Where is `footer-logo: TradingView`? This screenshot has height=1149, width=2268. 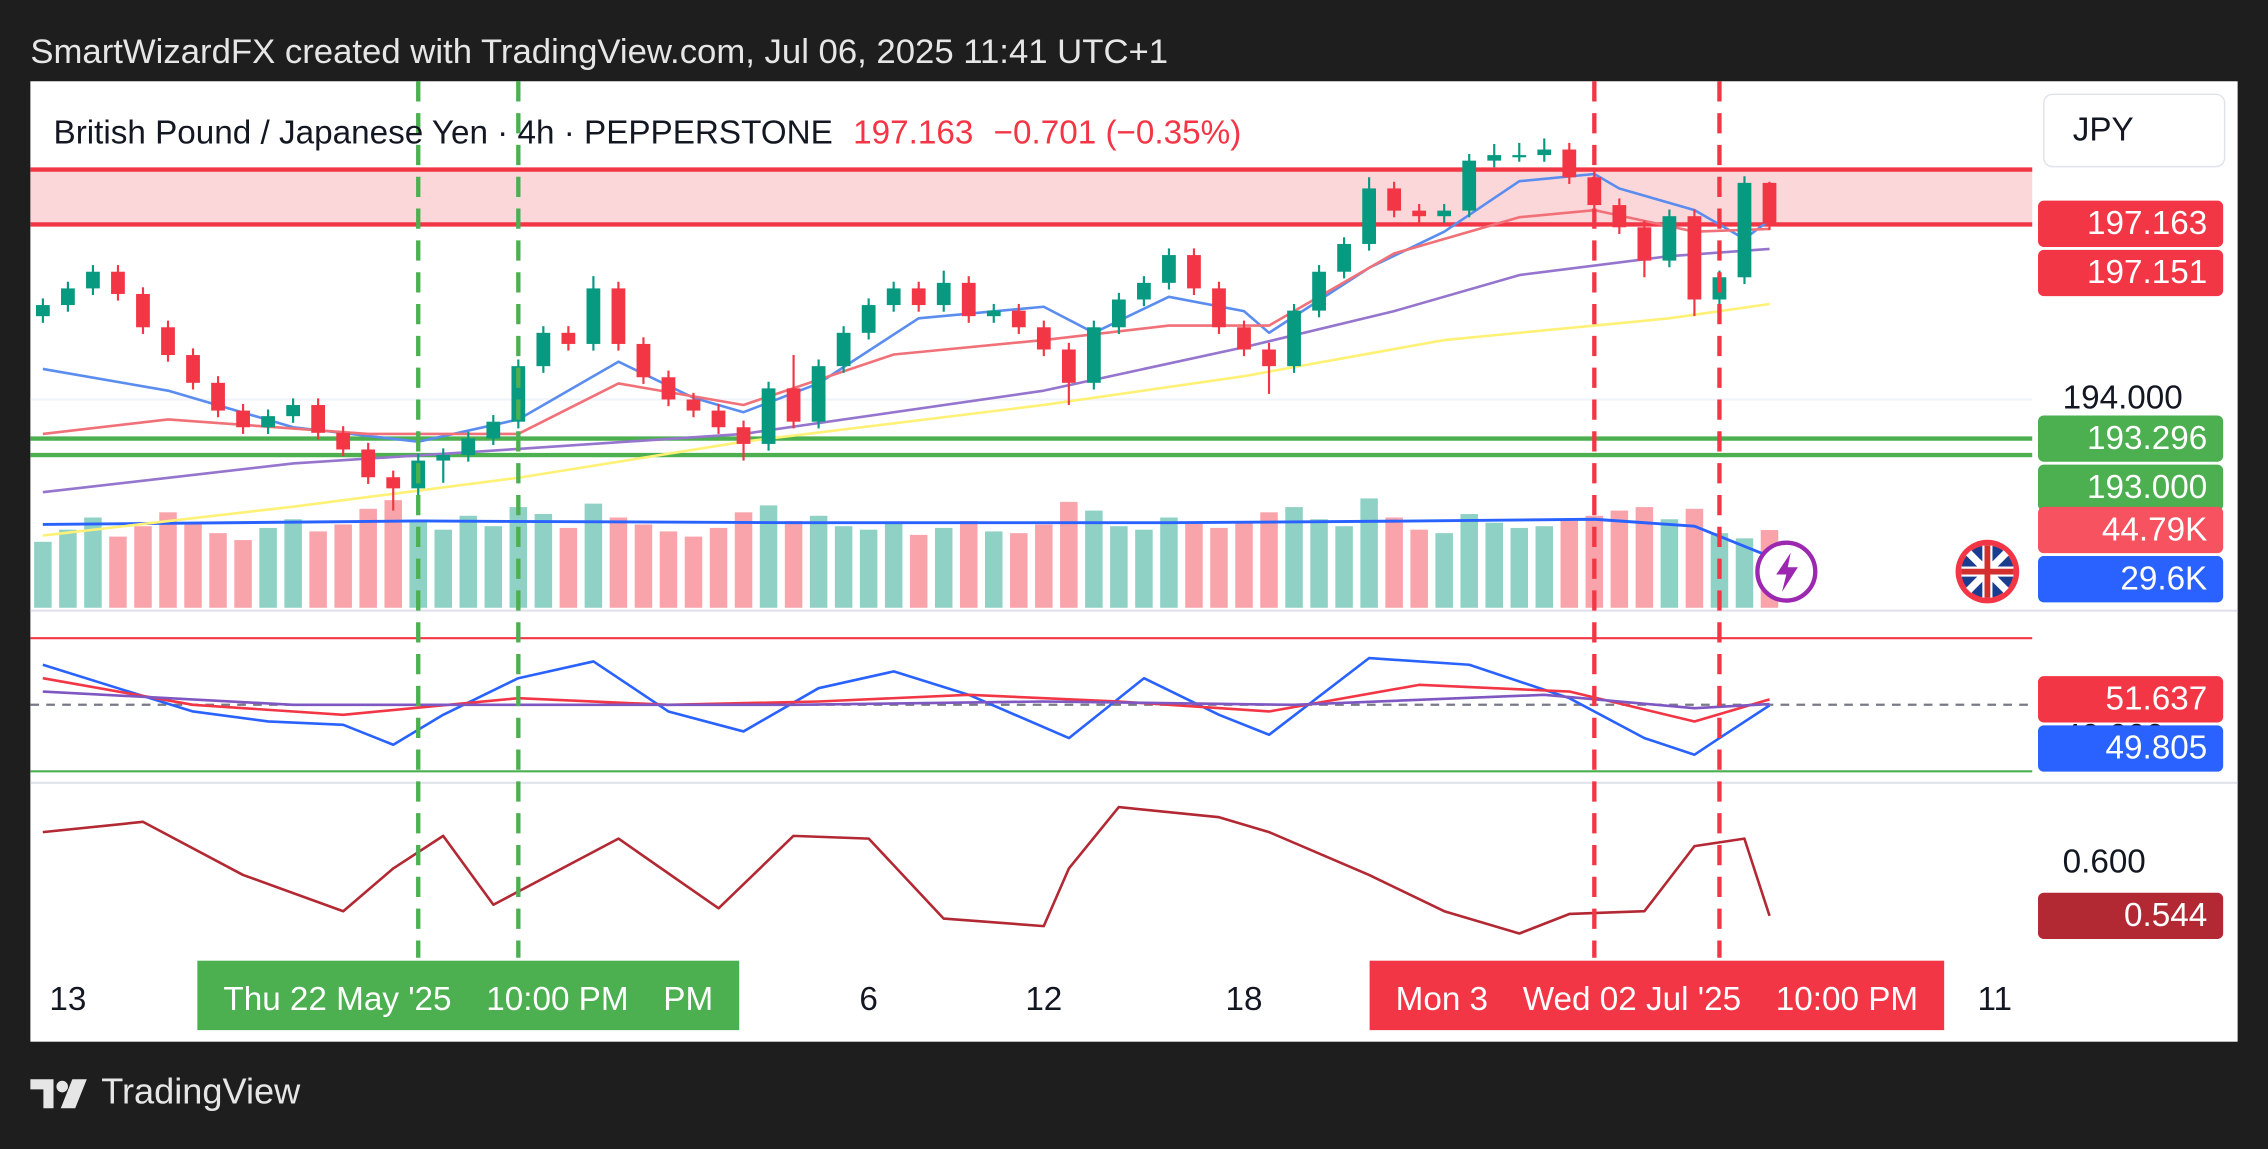 footer-logo: TradingView is located at coordinates (165, 1090).